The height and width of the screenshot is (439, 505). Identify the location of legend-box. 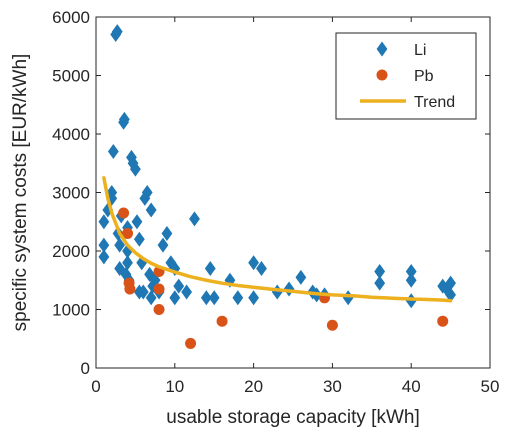
(406, 76).